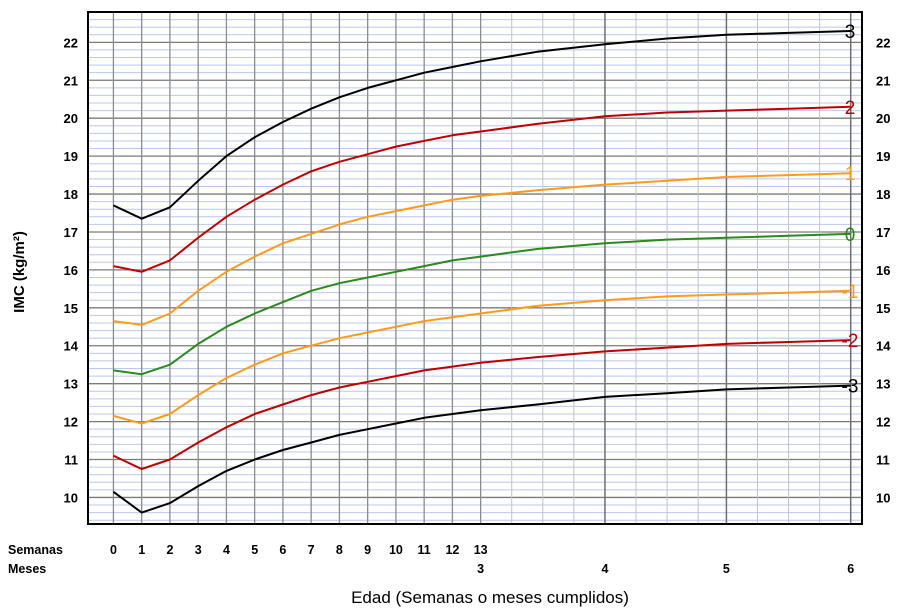 Image resolution: width=897 pixels, height=614 pixels. What do you see at coordinates (71, 497) in the screenshot?
I see `y-tick-label-left: 10` at bounding box center [71, 497].